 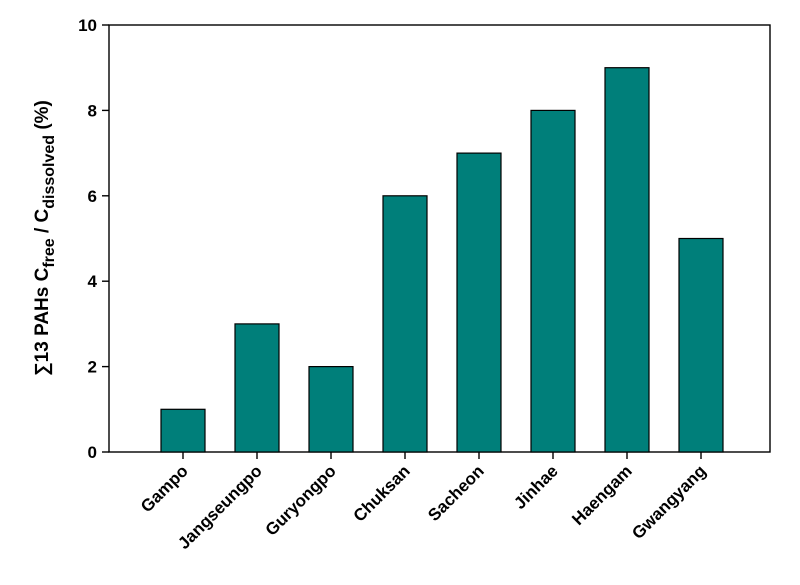 I want to click on x-category-label: Chuksan, so click(x=382, y=493).